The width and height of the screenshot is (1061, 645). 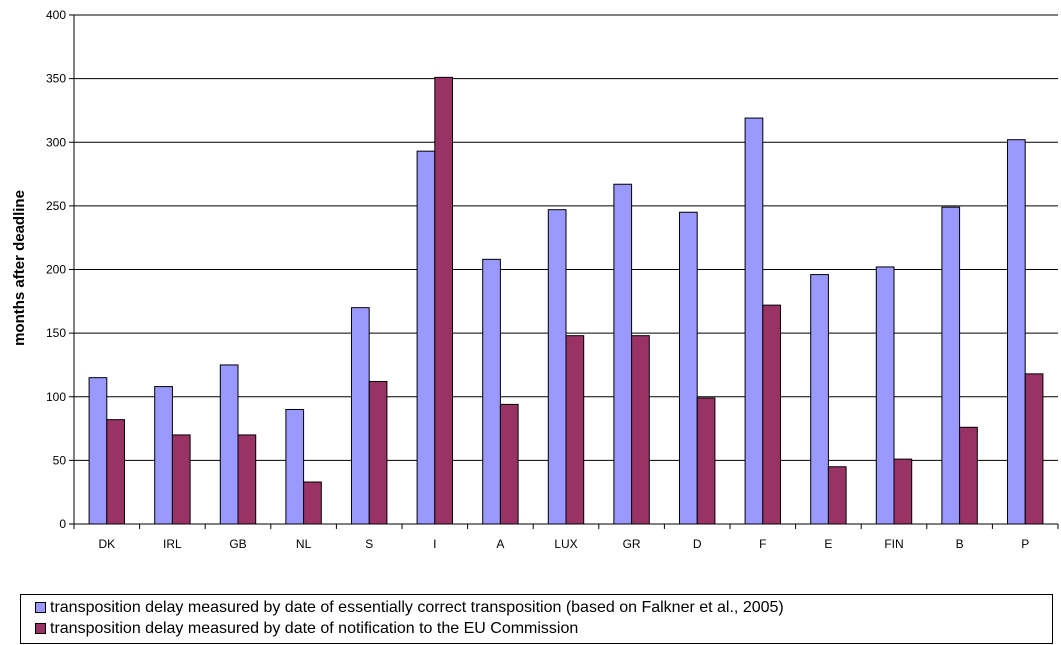 What do you see at coordinates (697, 544) in the screenshot?
I see `x-tick-label: D` at bounding box center [697, 544].